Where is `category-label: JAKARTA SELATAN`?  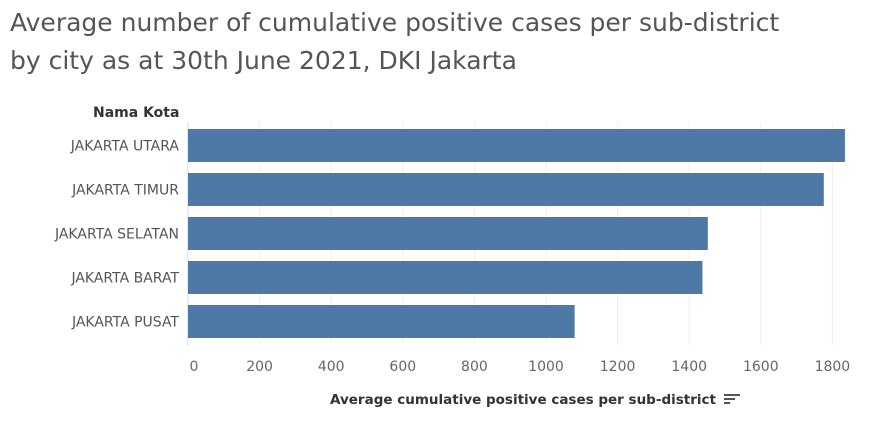 category-label: JAKARTA SELATAN is located at coordinates (116, 235).